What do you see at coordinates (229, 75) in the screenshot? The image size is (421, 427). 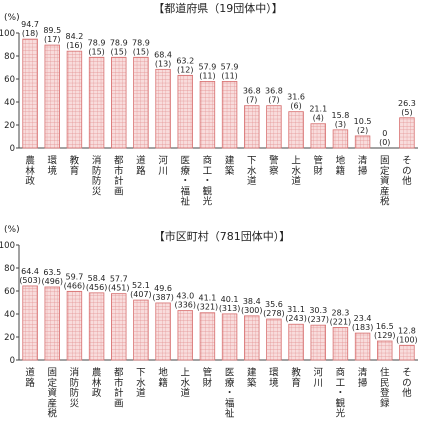 I see `bar-count-label: (11)` at bounding box center [229, 75].